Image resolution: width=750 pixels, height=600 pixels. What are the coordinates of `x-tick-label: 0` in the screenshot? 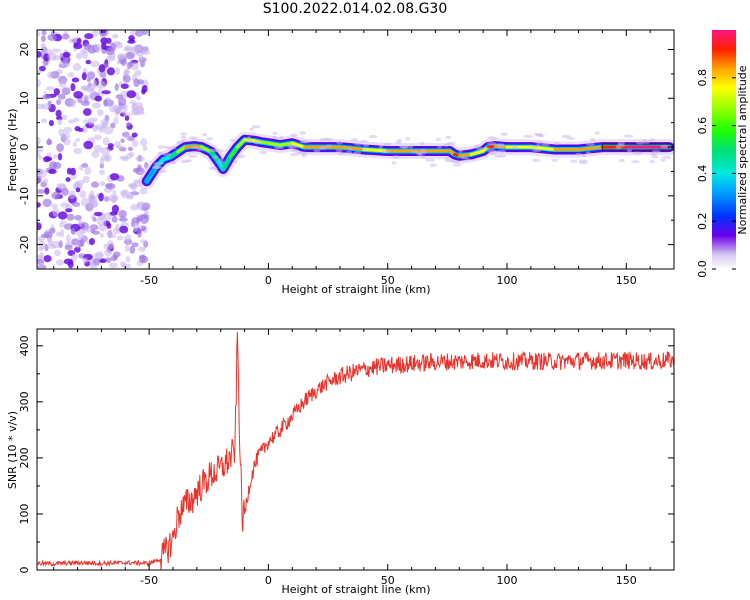 It's located at (268, 580).